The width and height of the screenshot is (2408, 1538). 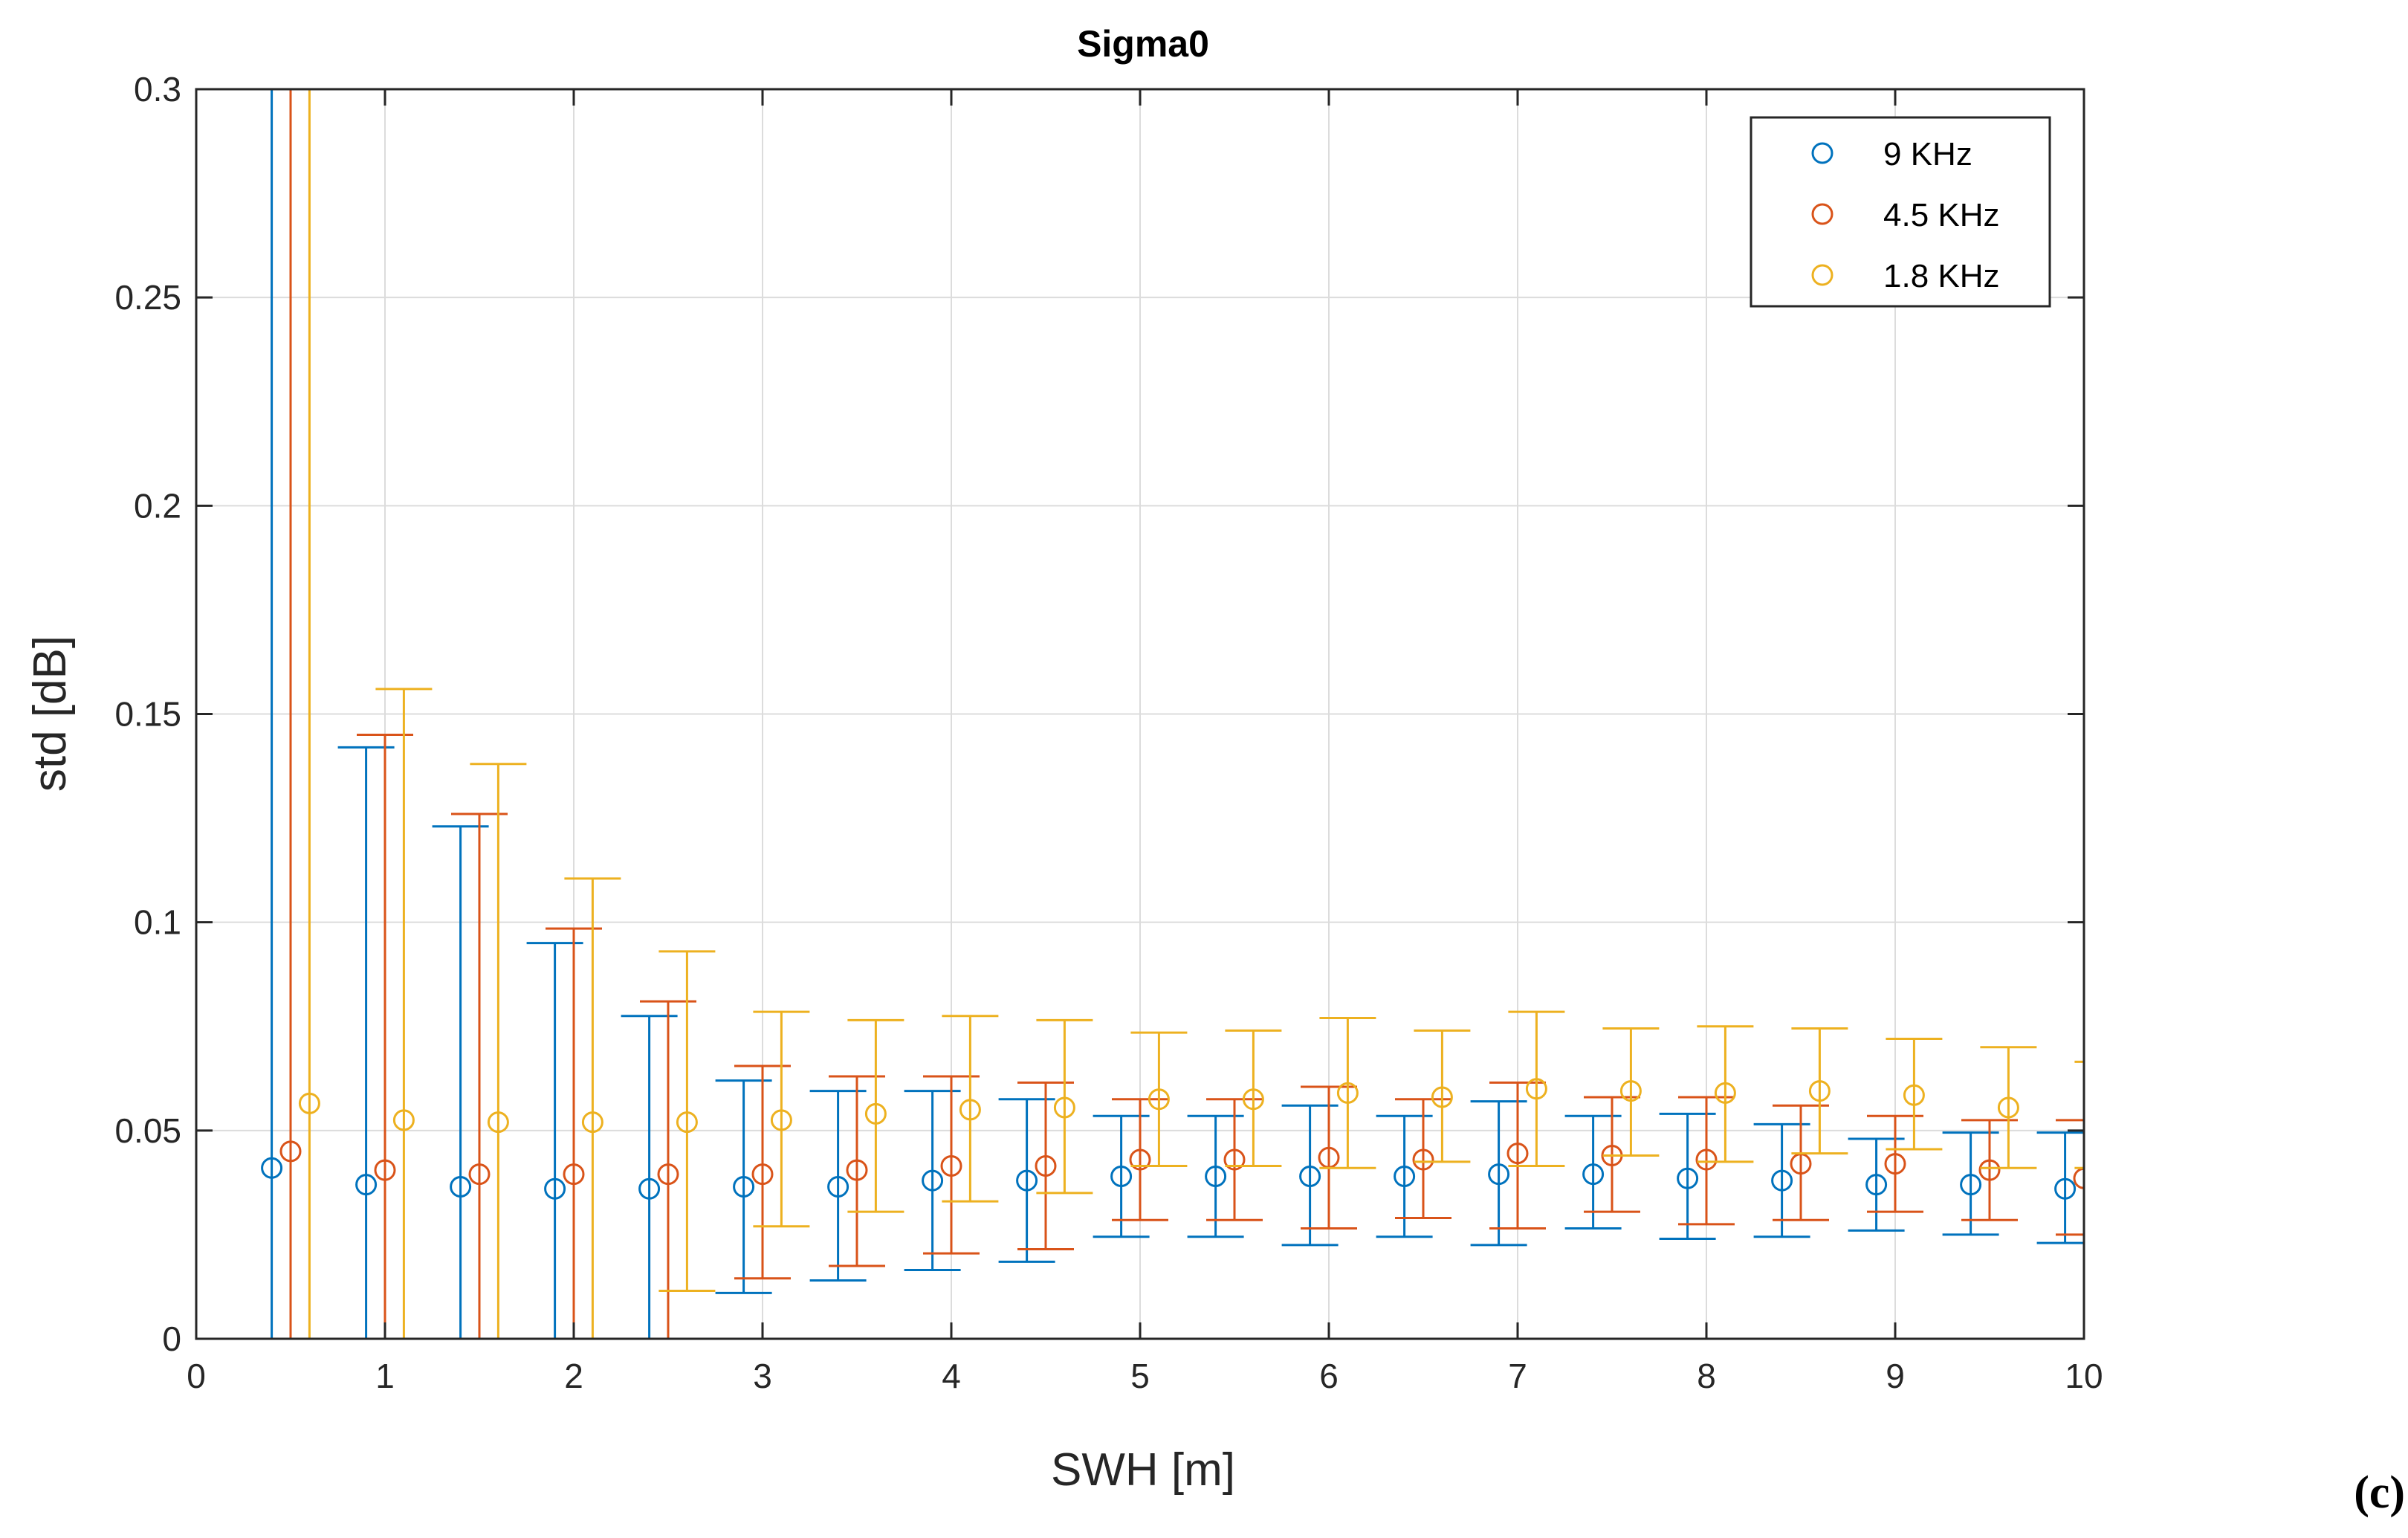 I want to click on y-tick-label: 0.15, so click(x=147, y=714).